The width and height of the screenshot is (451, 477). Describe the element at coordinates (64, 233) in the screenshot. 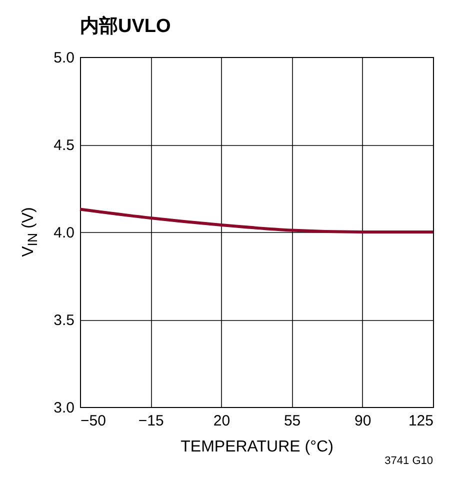

I see `y-tick-label: 4.0` at that location.